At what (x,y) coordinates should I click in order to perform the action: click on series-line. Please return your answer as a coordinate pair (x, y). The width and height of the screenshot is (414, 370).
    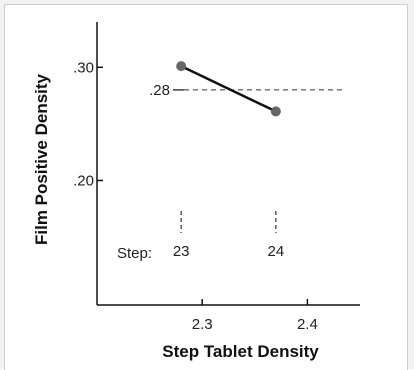
    Looking at the image, I should click on (228, 88).